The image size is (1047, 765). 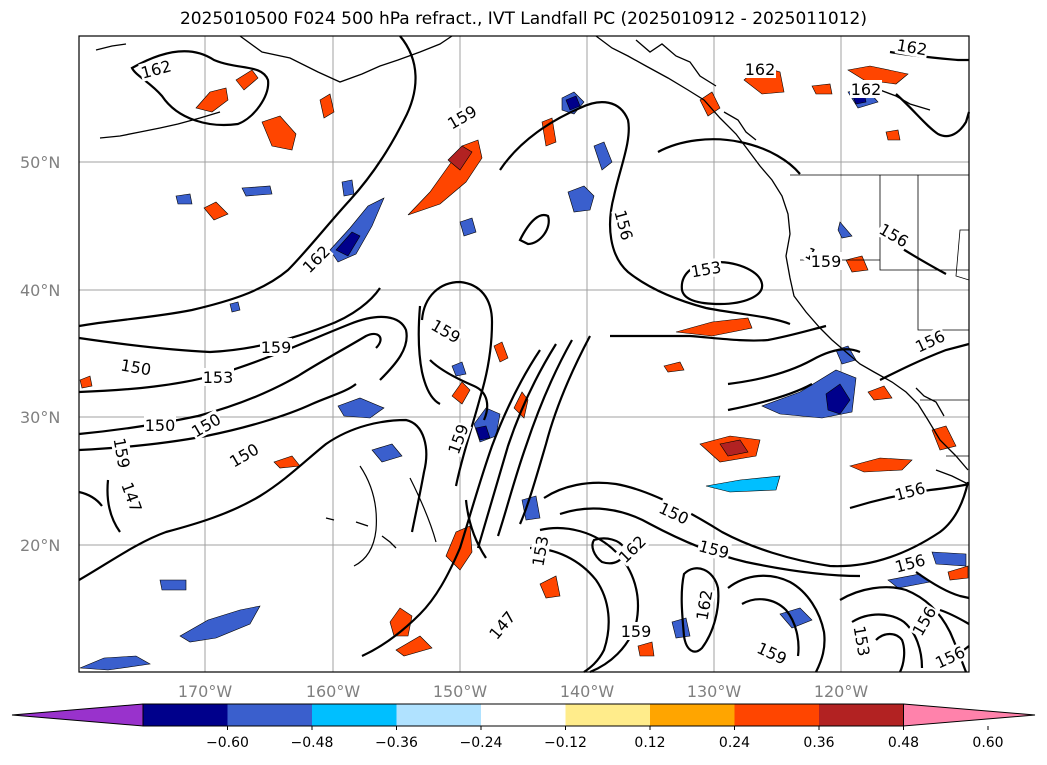 What do you see at coordinates (40, 162) in the screenshot?
I see `lat-tick-label: 50°N` at bounding box center [40, 162].